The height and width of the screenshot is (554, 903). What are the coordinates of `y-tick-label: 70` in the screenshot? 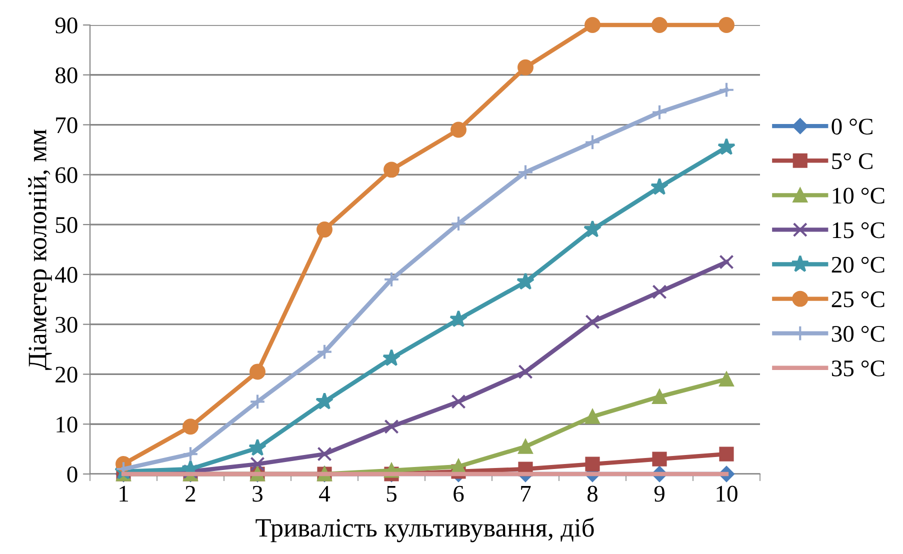 It's located at (67, 125).